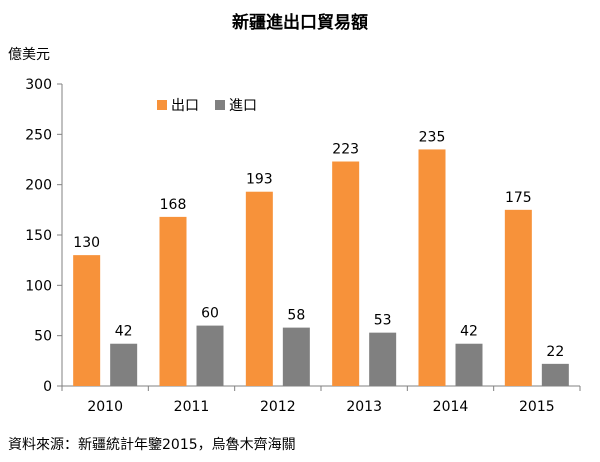 The height and width of the screenshot is (462, 600). I want to click on x-tick-label: 2014, so click(451, 407).